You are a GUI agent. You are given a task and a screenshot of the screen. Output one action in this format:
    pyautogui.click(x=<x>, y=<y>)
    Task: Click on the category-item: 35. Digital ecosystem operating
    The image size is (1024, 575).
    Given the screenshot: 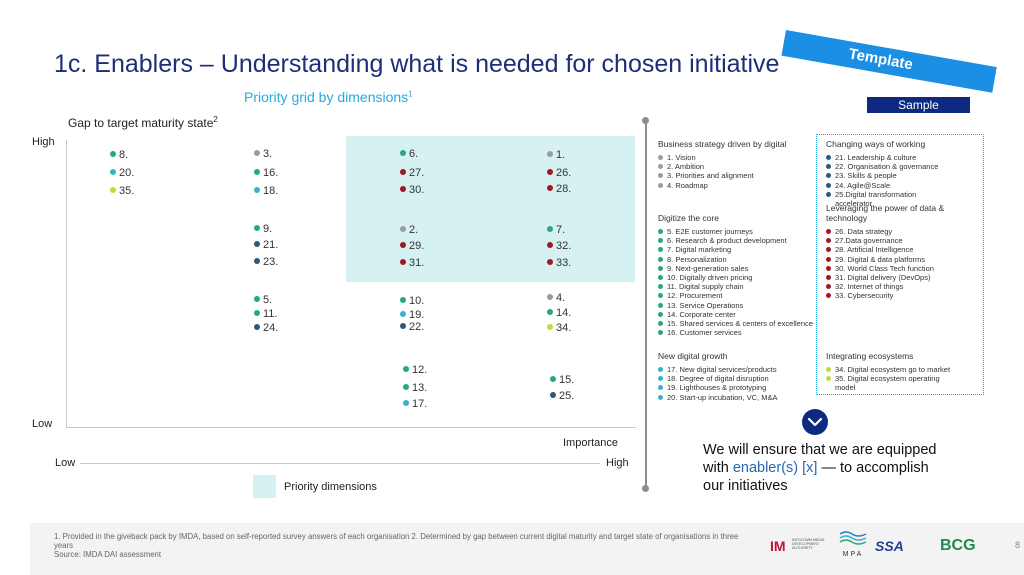 What is the action you would take?
    pyautogui.click(x=901, y=378)
    